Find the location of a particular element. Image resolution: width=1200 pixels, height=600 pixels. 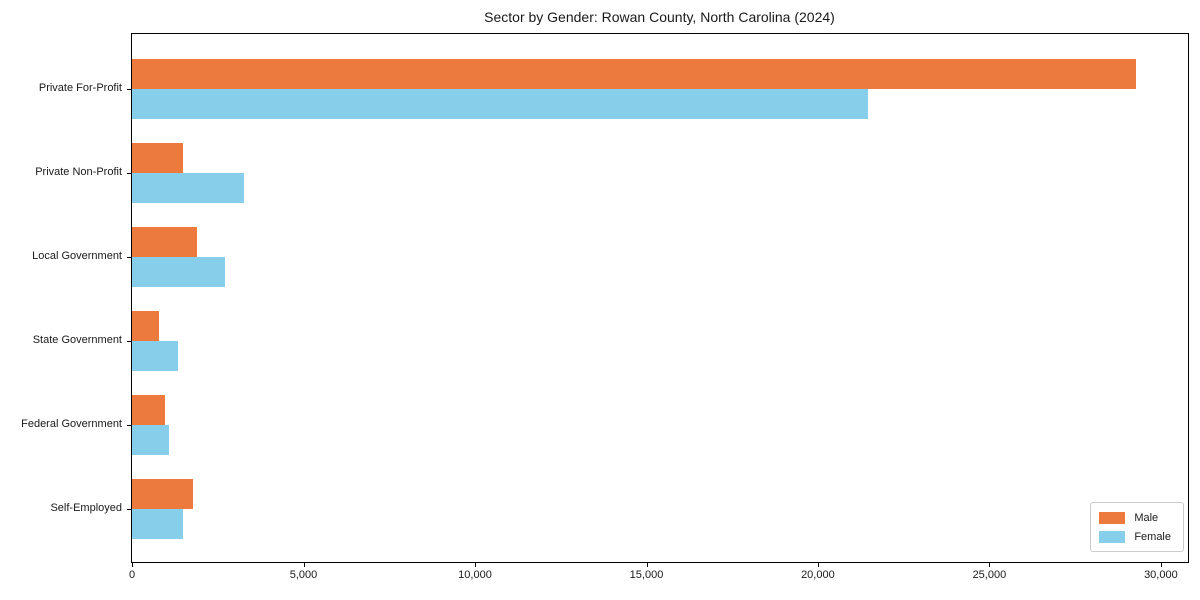

y-tick-label-state-government: State Government is located at coordinates (77, 340).